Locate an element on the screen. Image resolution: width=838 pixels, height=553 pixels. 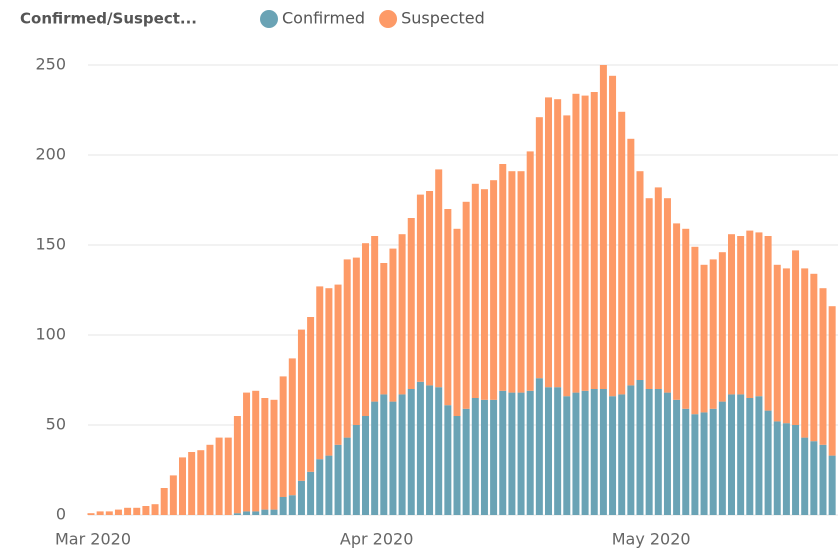
legend-label: Confirmed is located at coordinates (323, 18).